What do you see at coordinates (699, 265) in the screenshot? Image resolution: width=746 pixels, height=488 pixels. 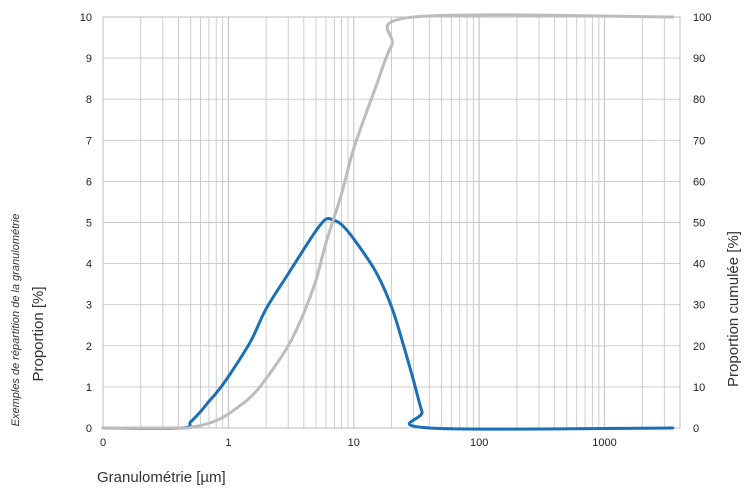 I see `y2-tick-label: 40` at bounding box center [699, 265].